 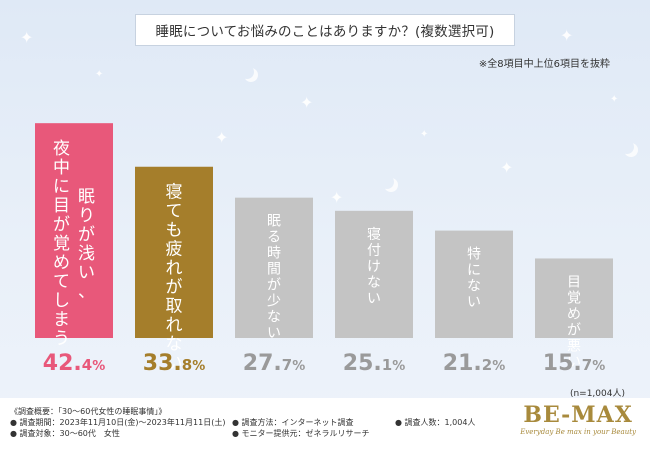 I want to click on footer-col-2: ● 調査方法：インターネット調査 ● モニター提供元：ゼネラルリサーチ, so click(x=301, y=428).